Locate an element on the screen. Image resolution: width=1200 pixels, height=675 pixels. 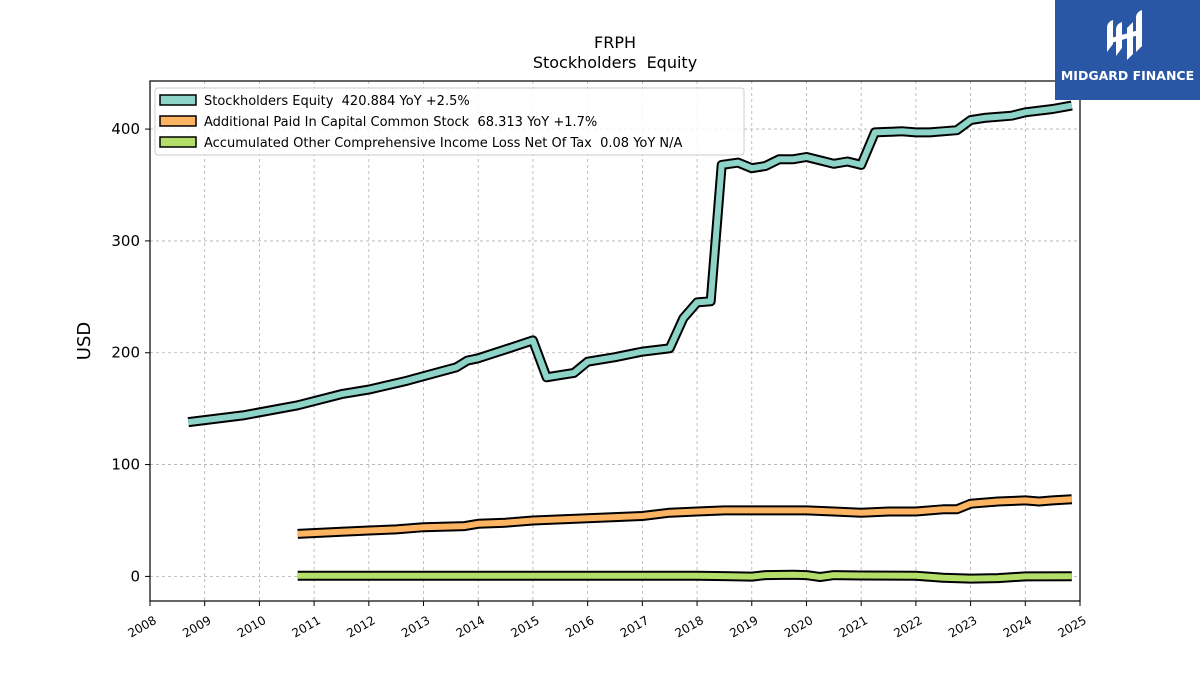
legend-label: Stockholders Equity 420.884 YoY +2.5% is located at coordinates (337, 101).